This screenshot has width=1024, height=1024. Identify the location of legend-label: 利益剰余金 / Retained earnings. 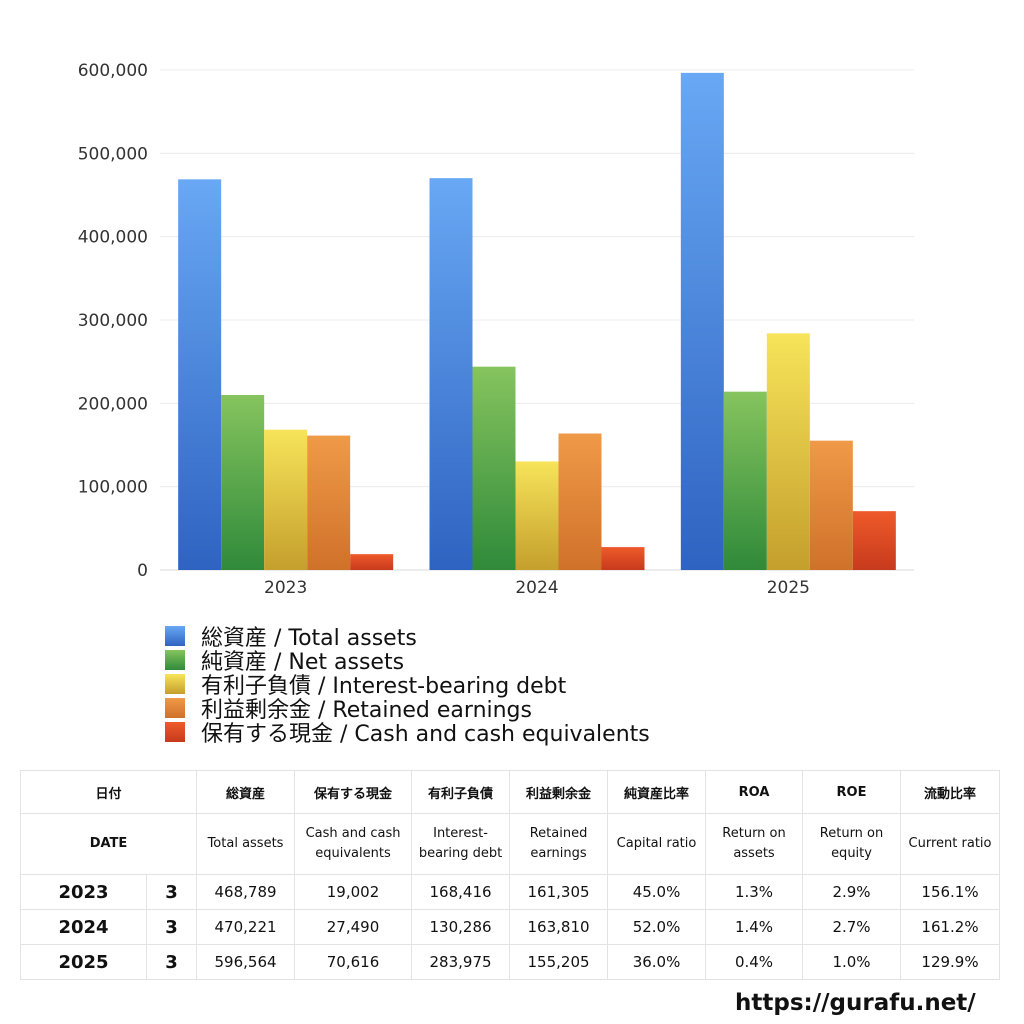
(366, 710).